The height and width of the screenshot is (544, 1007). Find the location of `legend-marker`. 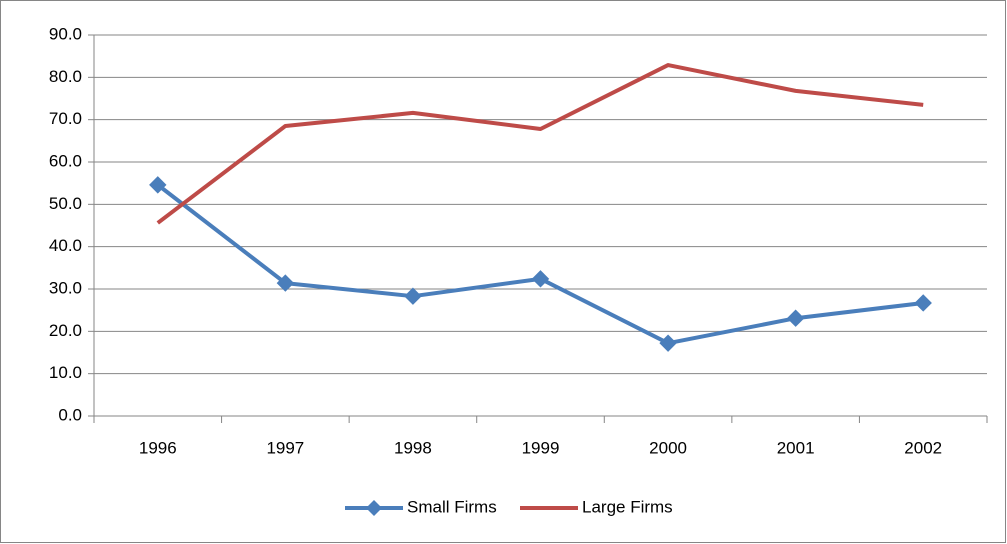

legend-marker is located at coordinates (374, 508).